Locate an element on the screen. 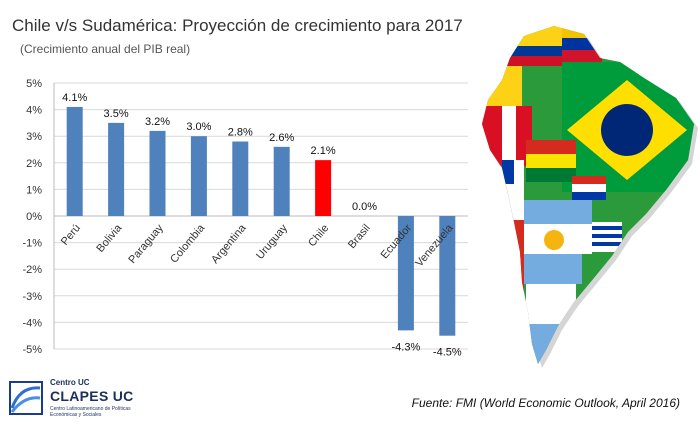 The height and width of the screenshot is (424, 700). data-label: -4.3% is located at coordinates (406, 347).